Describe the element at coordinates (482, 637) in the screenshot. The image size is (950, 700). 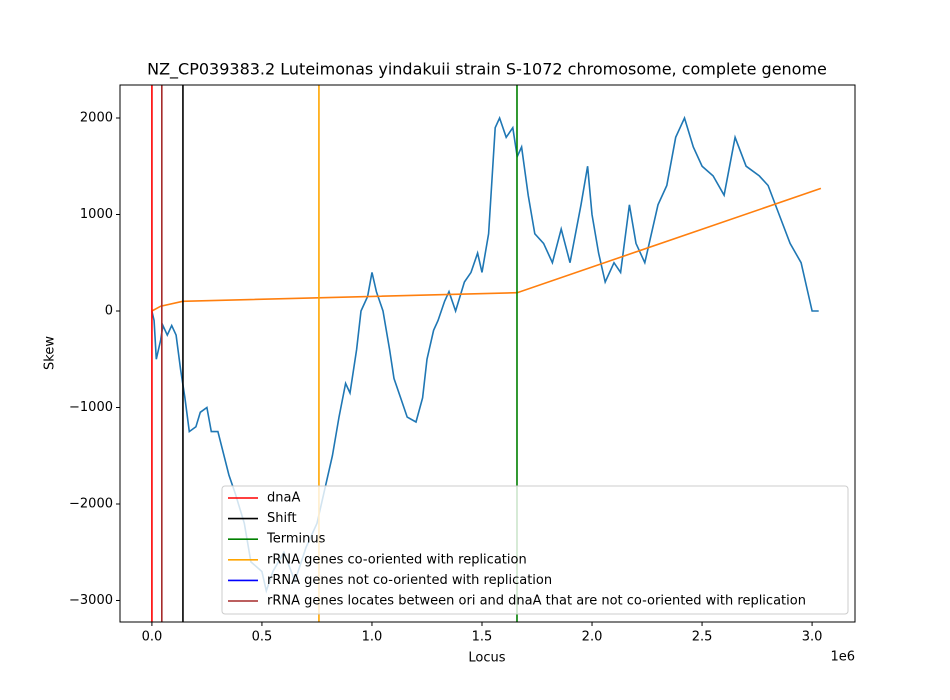
I see `x-tick-label: 1.5` at that location.